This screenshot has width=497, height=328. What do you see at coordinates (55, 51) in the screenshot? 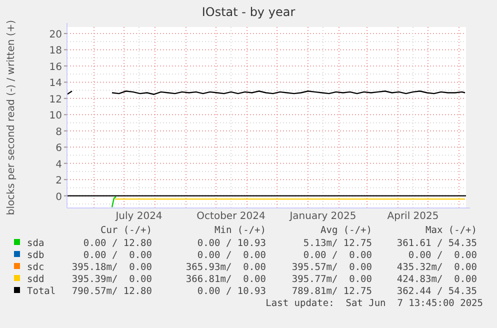
I see `y-tick-label: 18` at bounding box center [55, 51].